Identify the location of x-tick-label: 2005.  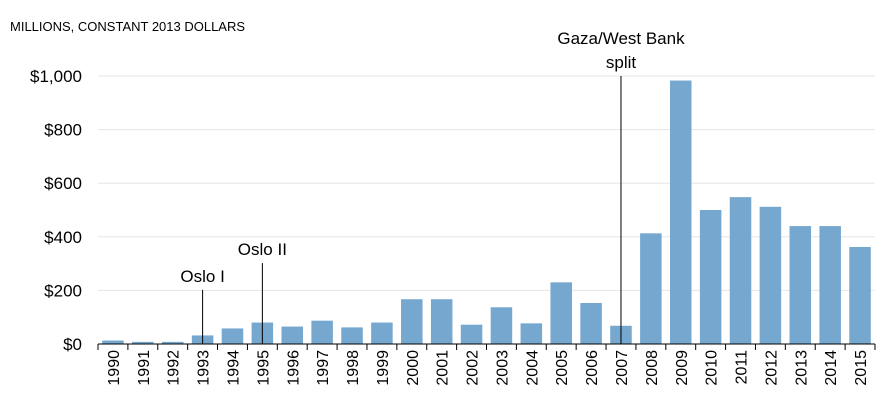
(562, 368).